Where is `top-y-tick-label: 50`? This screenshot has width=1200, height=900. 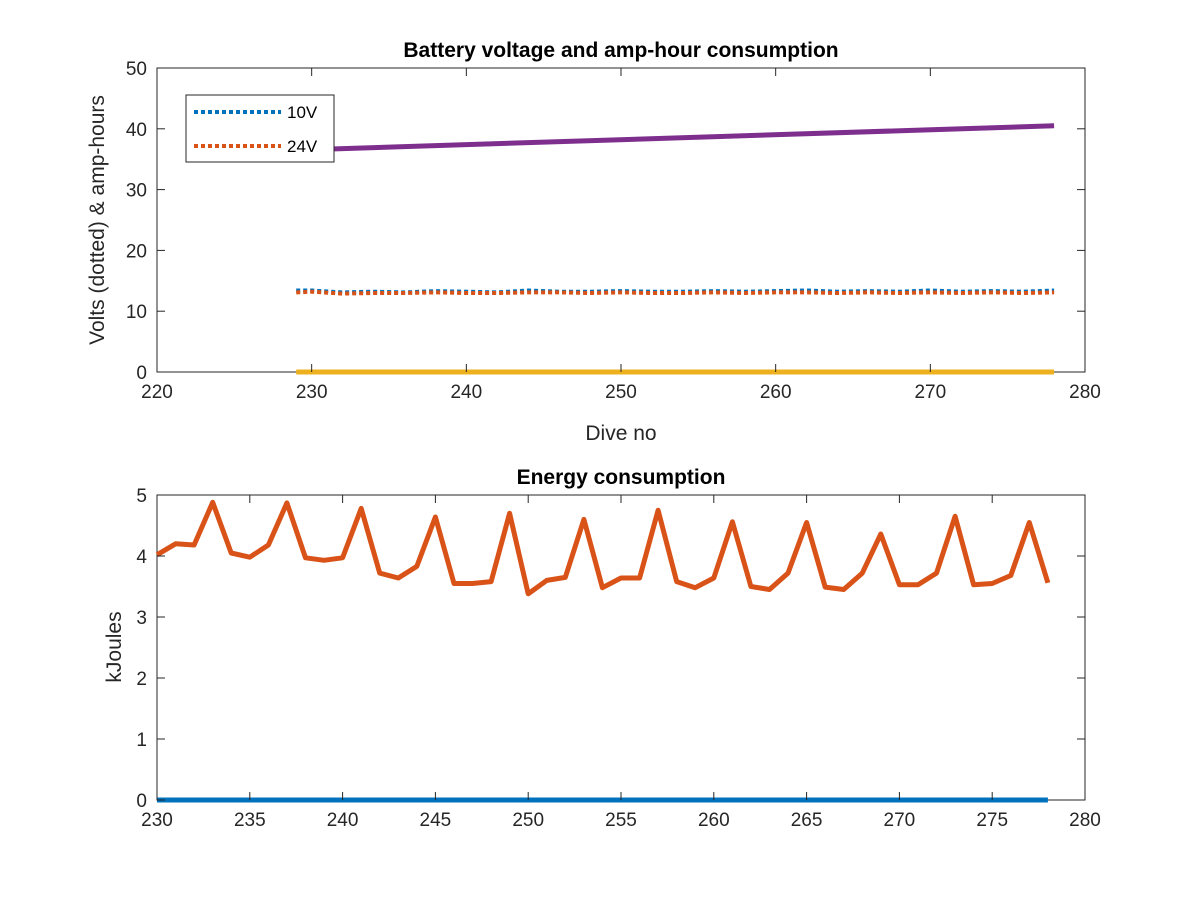
top-y-tick-label: 50 is located at coordinates (136, 69).